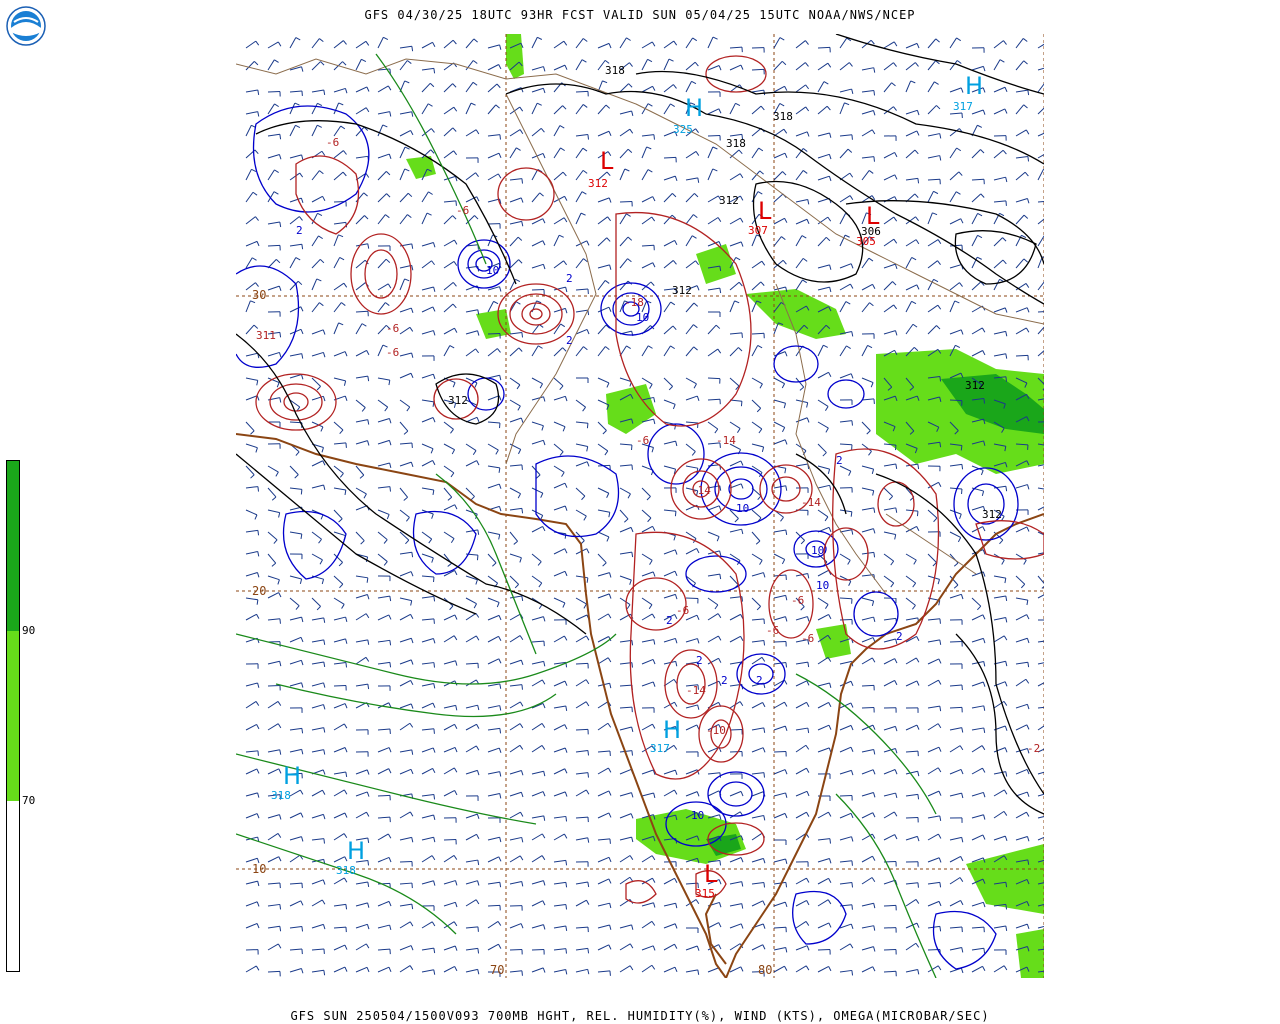 Image resolution: width=1280 pixels, height=1024 pixels. I want to click on lat-label-20: 20, so click(259, 591).